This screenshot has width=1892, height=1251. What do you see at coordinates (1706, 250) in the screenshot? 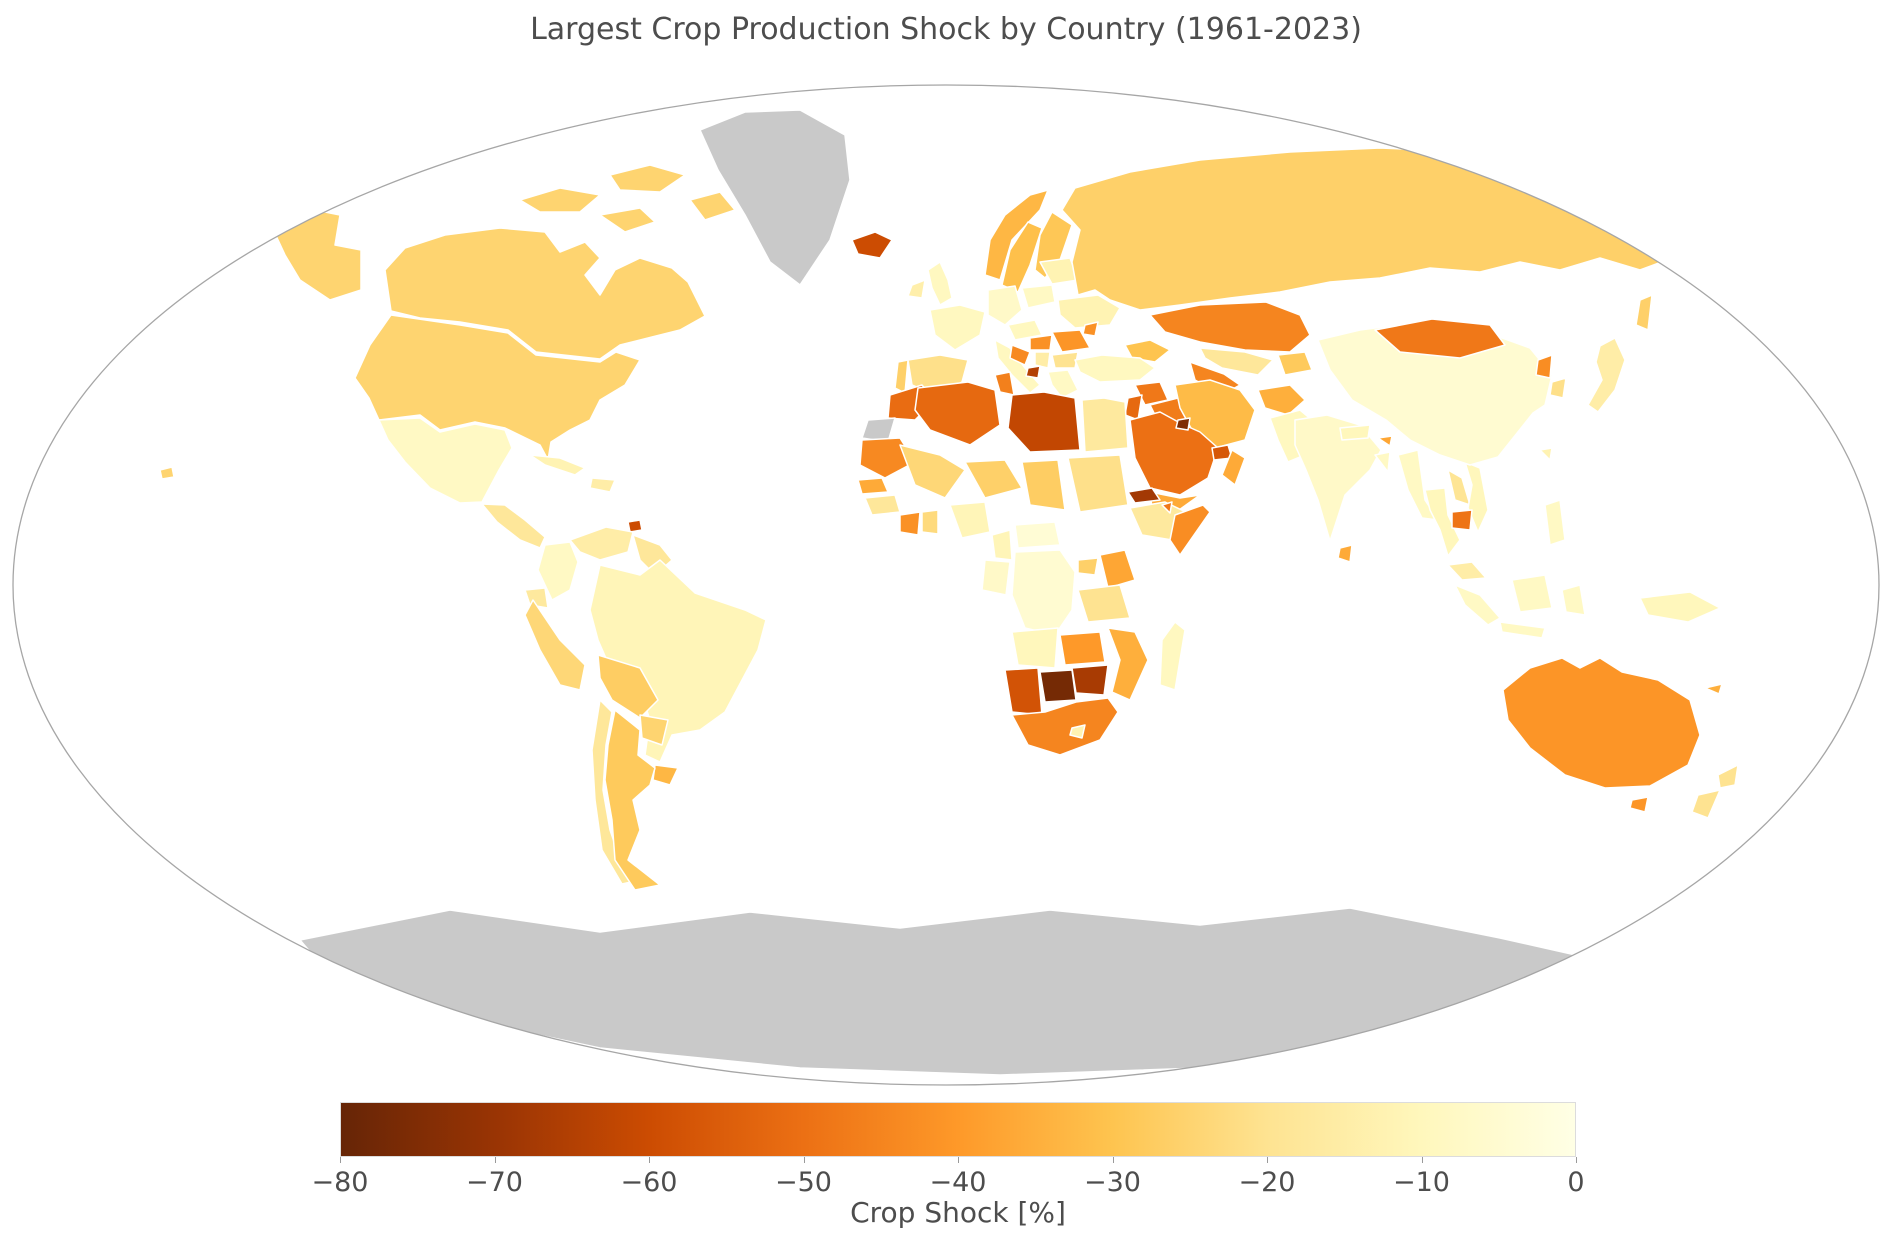
I see `country-russia-kamchatka` at bounding box center [1706, 250].